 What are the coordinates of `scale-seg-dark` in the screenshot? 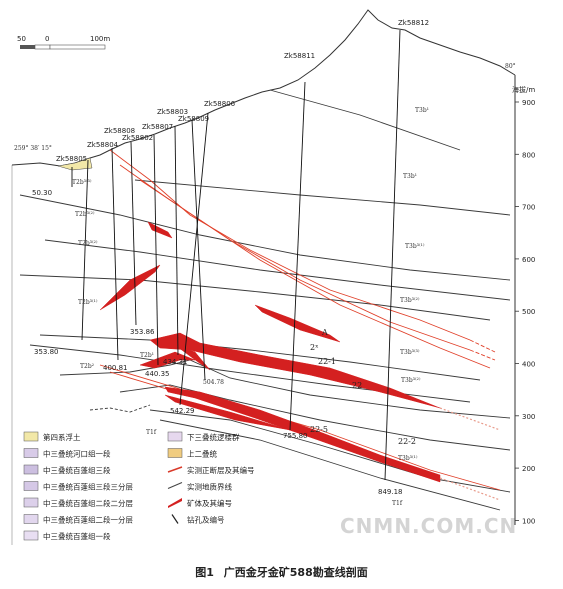 It's located at (27, 47).